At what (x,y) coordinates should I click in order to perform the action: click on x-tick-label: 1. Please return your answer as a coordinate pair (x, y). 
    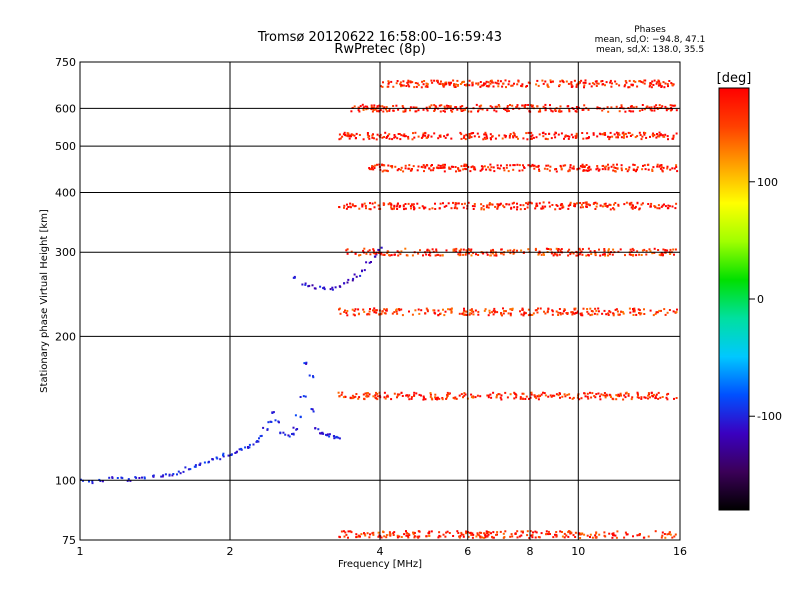
    Looking at the image, I should click on (80, 551).